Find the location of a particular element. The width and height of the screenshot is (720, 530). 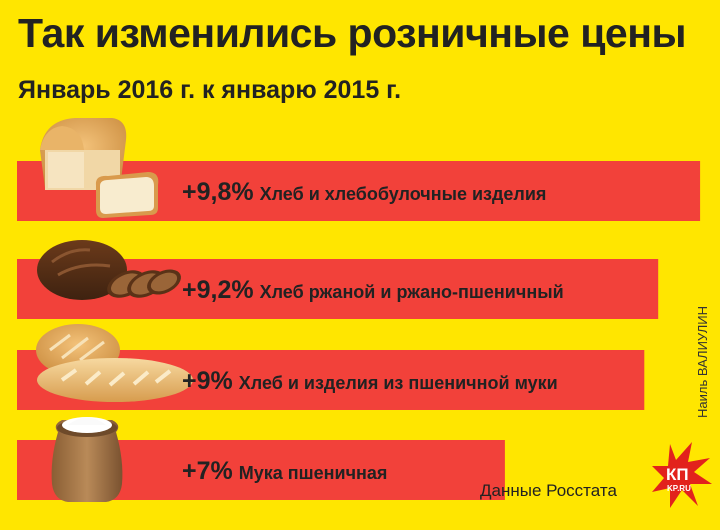

svg-text: КП is located at coordinates (677, 474).